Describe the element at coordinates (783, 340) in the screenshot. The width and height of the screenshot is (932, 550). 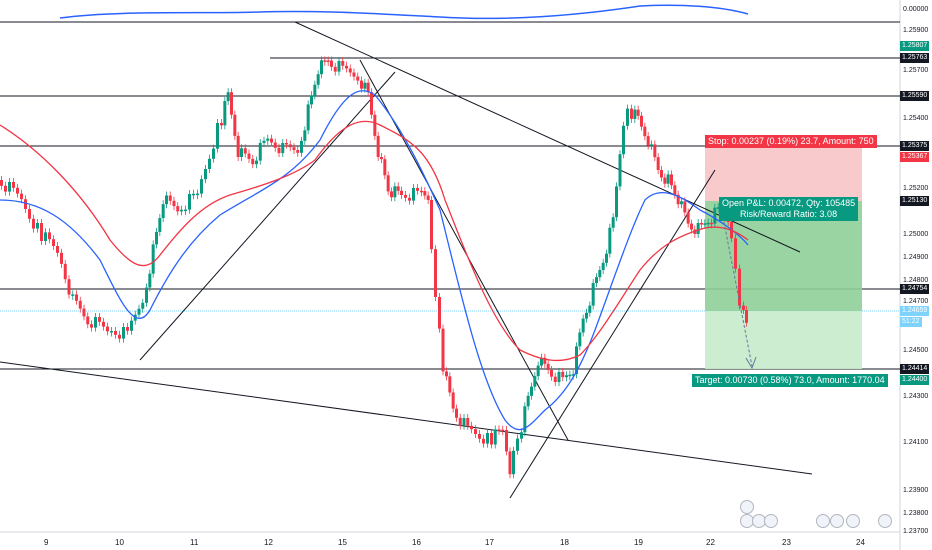
I see `target-zone` at that location.